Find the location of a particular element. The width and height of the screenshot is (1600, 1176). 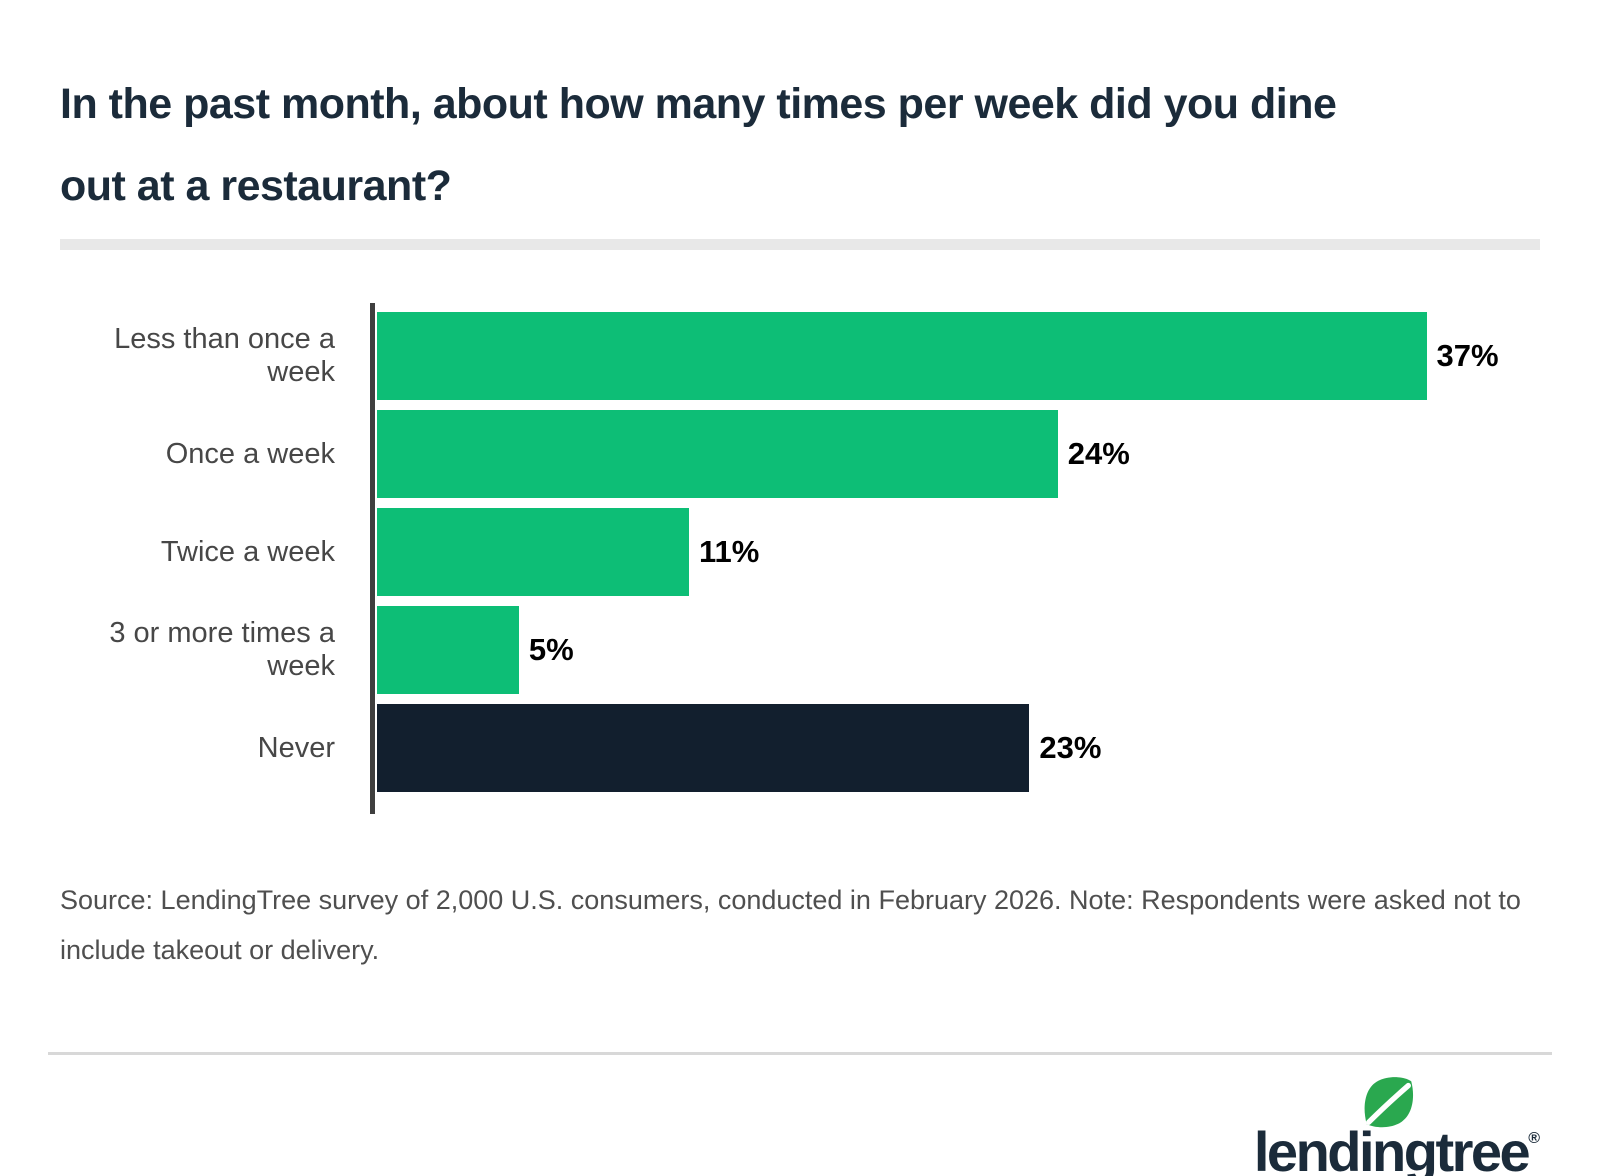

leaf-icon is located at coordinates (1388, 1102).